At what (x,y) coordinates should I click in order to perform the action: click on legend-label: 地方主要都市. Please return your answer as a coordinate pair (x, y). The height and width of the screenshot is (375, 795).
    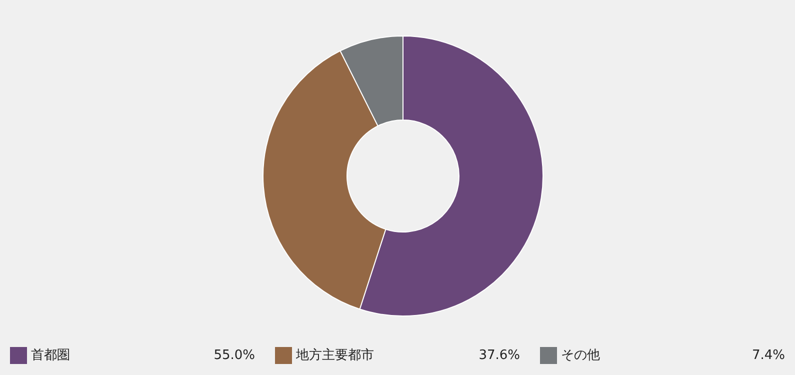
    Looking at the image, I should click on (335, 355).